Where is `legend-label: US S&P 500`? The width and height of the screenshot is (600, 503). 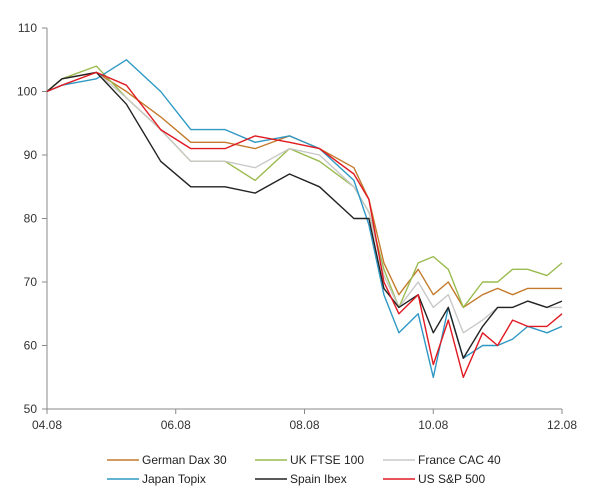 legend-label: US S&P 500 is located at coordinates (451, 479).